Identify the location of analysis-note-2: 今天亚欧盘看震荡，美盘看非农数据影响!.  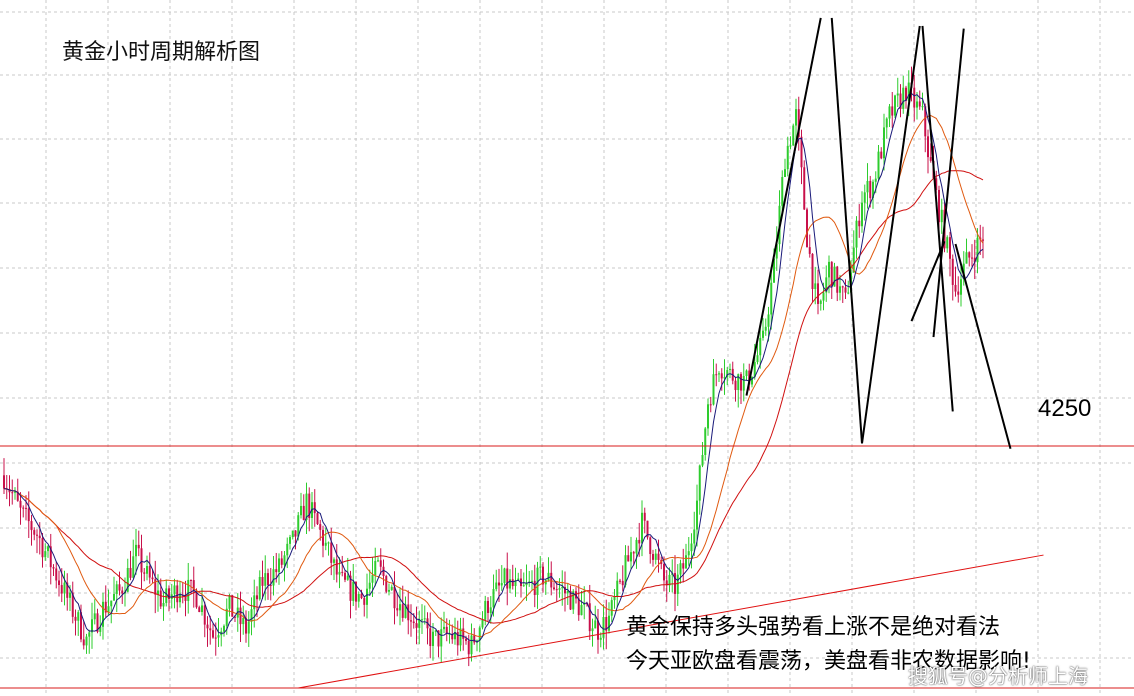
(828, 661).